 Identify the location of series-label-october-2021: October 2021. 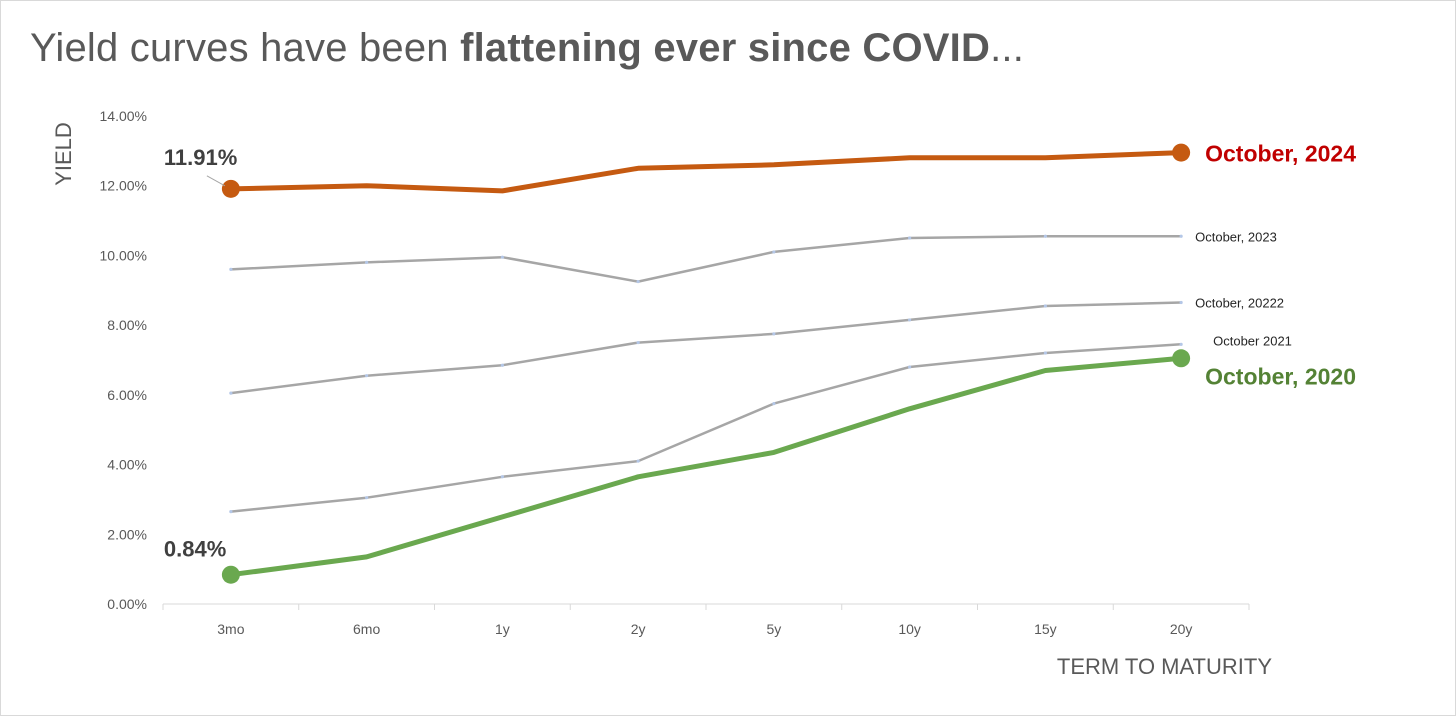
(1252, 340).